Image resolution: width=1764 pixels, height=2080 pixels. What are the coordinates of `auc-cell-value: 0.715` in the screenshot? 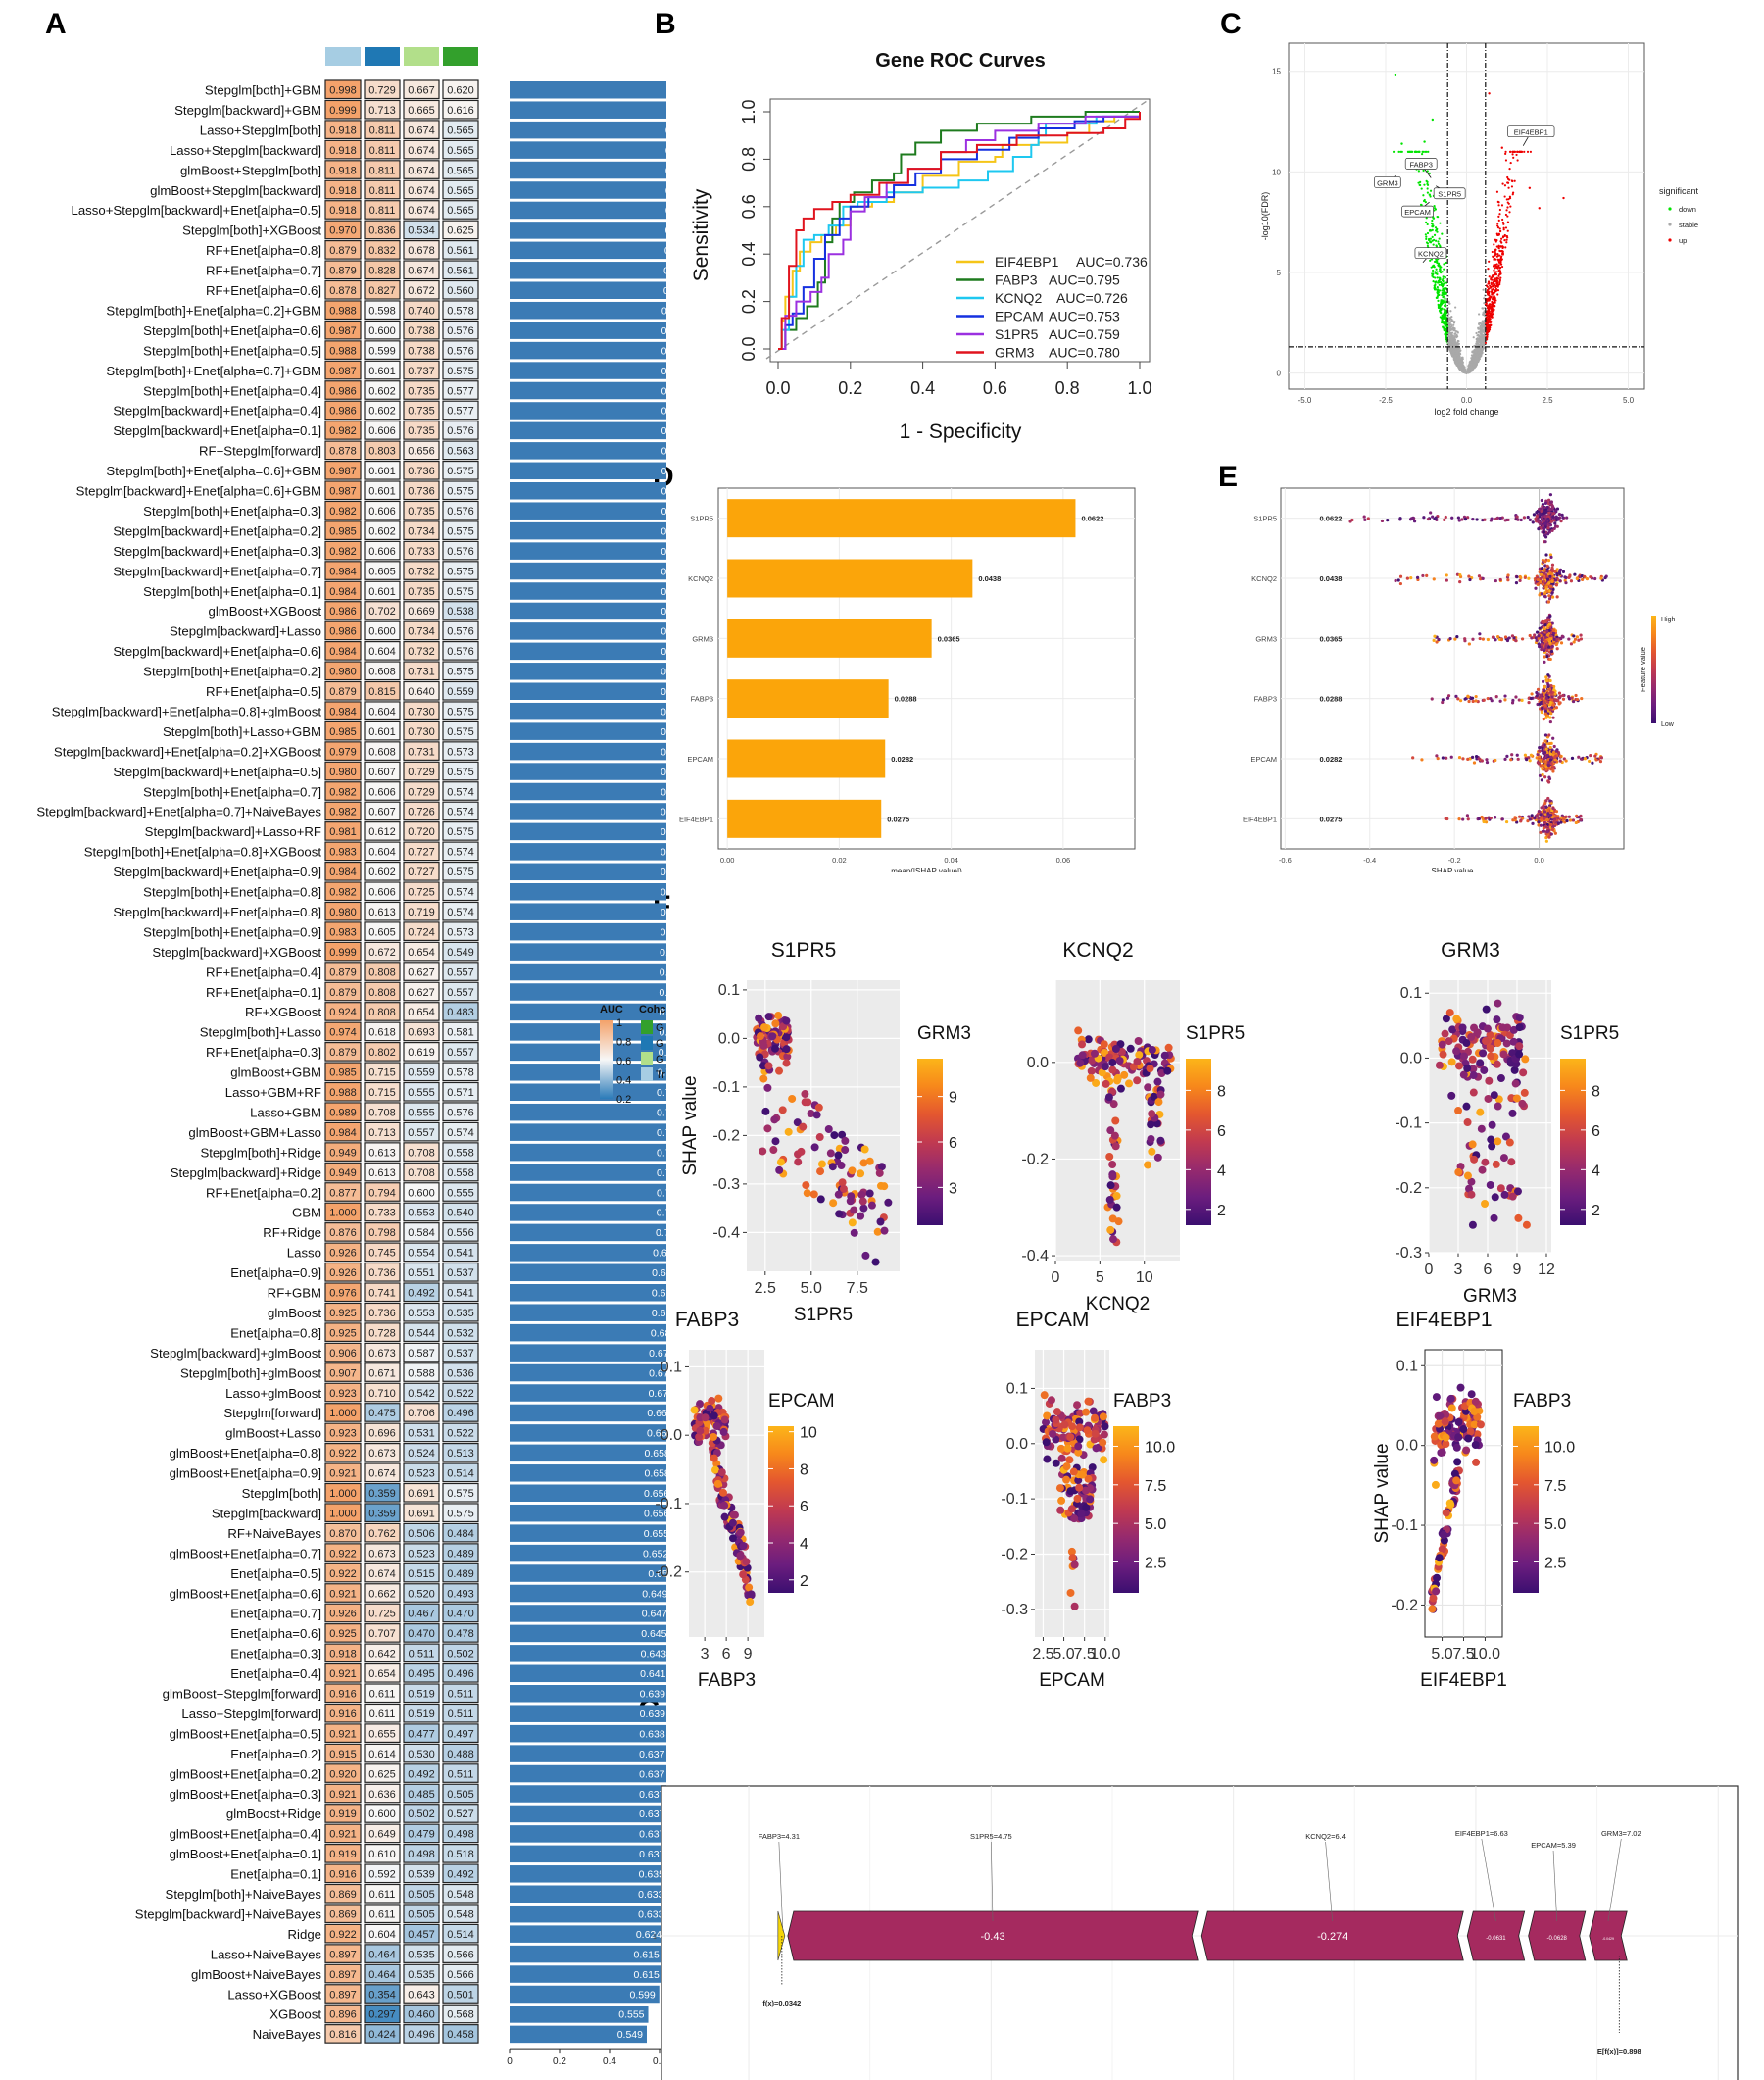 It's located at (382, 1073).